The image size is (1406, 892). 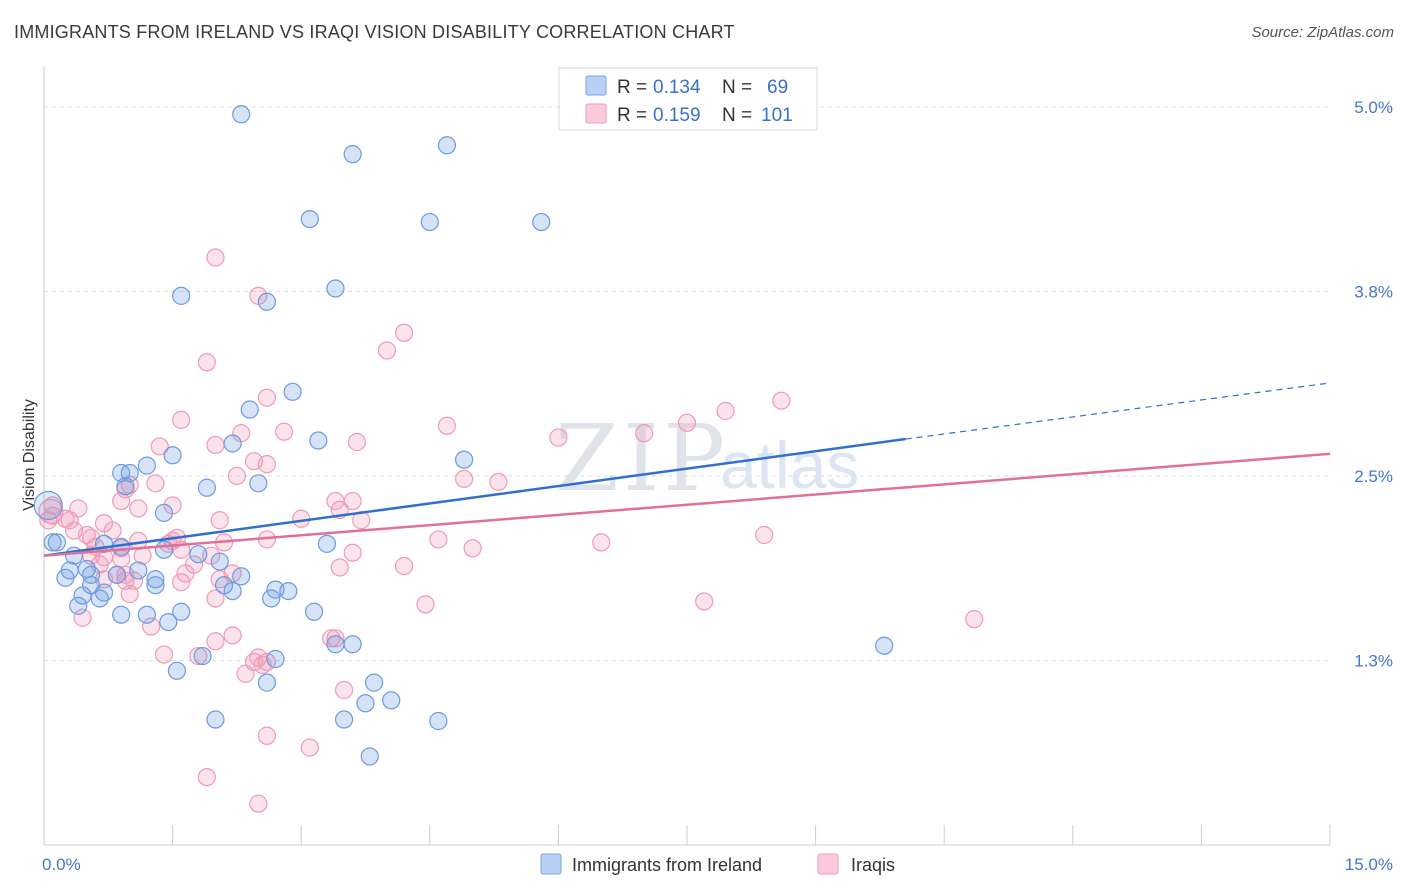 I want to click on y-tick-label-1: 2.5%, so click(x=1373, y=476).